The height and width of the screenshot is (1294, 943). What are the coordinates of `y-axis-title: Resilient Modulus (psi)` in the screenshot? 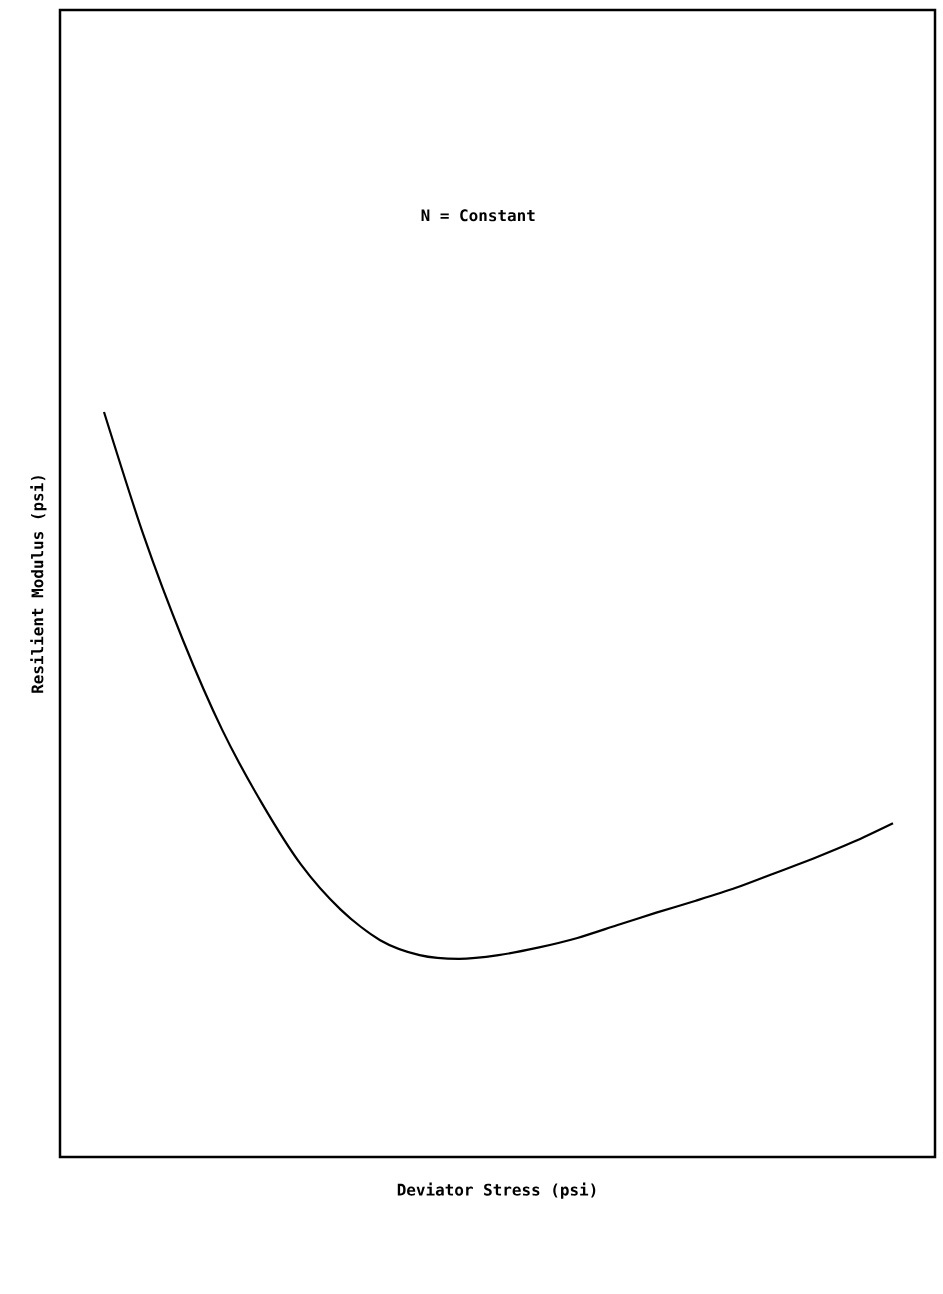 It's located at (38, 584).